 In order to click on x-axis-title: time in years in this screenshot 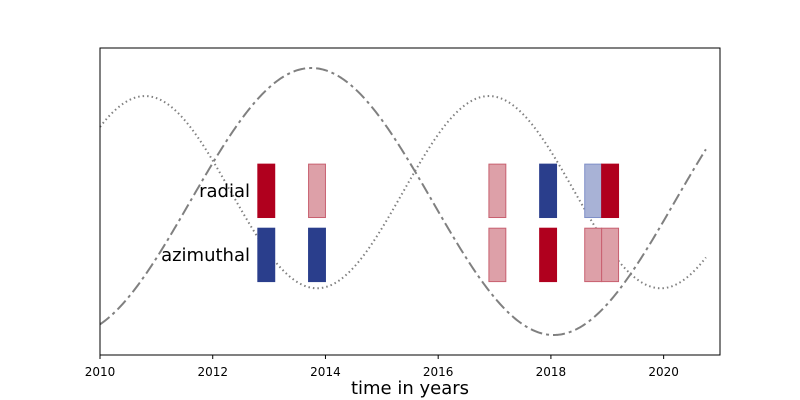, I will do `click(410, 388)`.